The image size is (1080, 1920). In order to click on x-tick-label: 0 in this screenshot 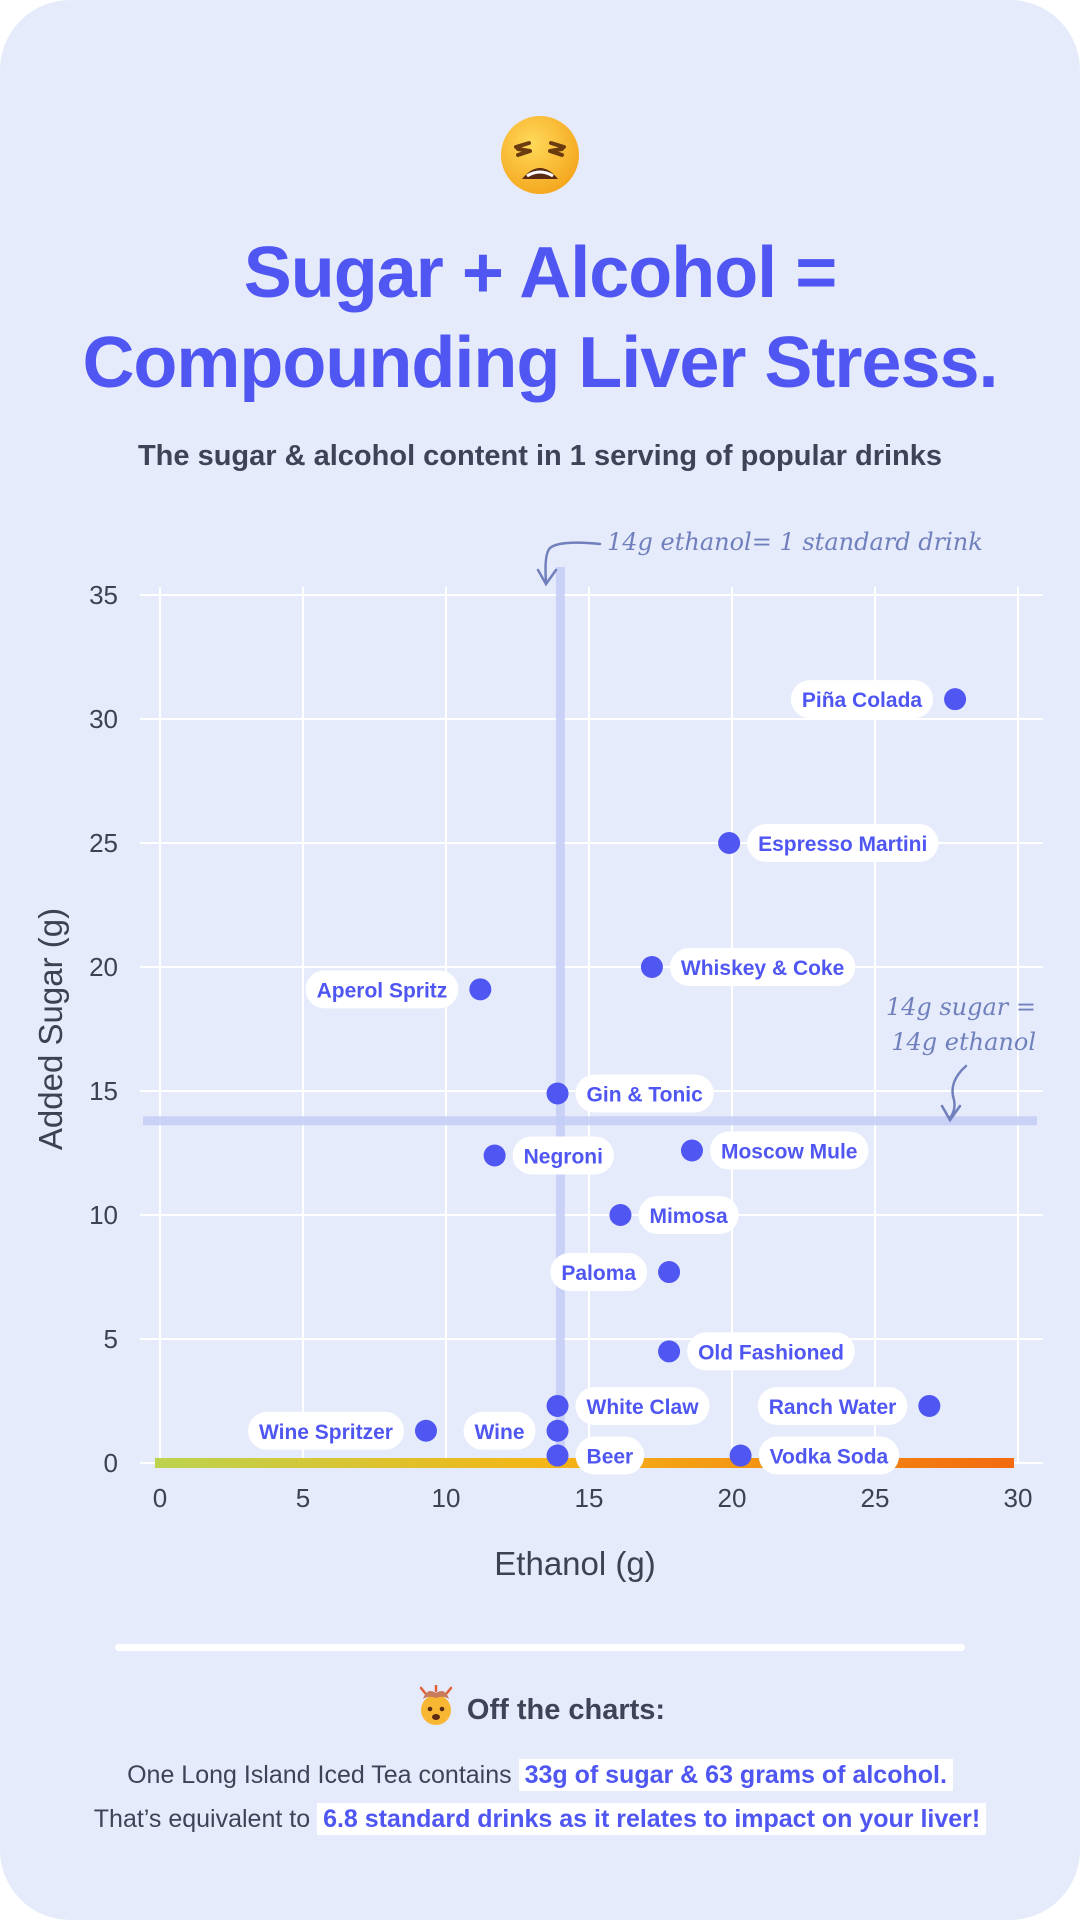, I will do `click(160, 1498)`.